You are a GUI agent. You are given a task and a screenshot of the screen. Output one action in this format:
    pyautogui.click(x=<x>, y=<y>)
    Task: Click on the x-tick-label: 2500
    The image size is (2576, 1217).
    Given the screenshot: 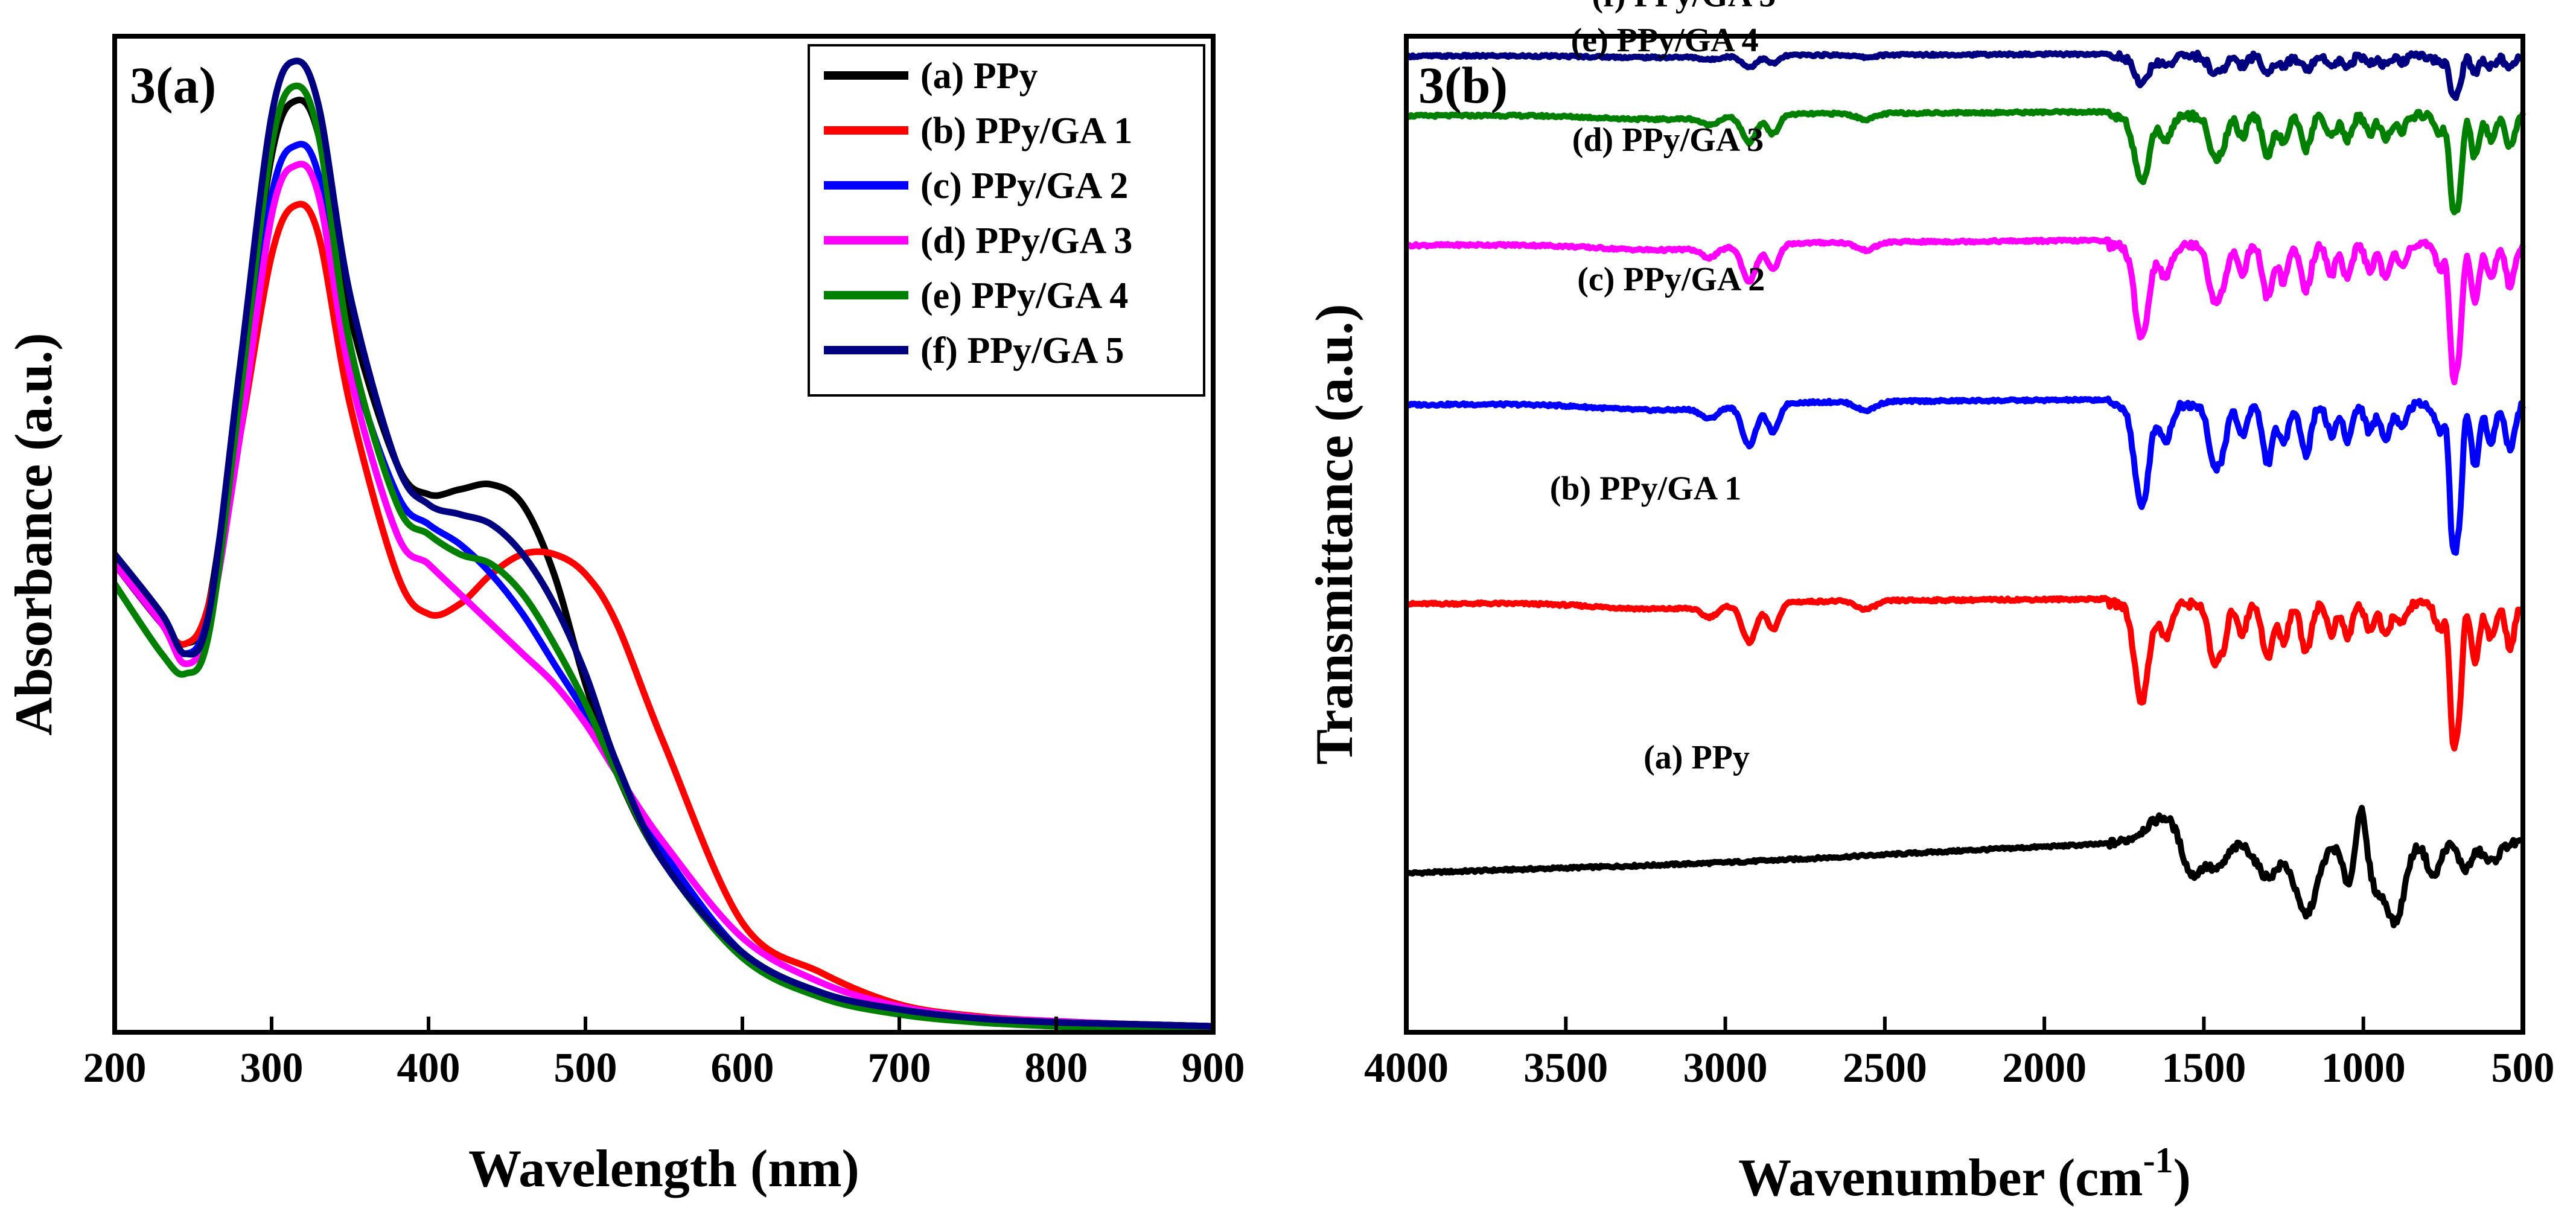 What is the action you would take?
    pyautogui.click(x=1885, y=1068)
    